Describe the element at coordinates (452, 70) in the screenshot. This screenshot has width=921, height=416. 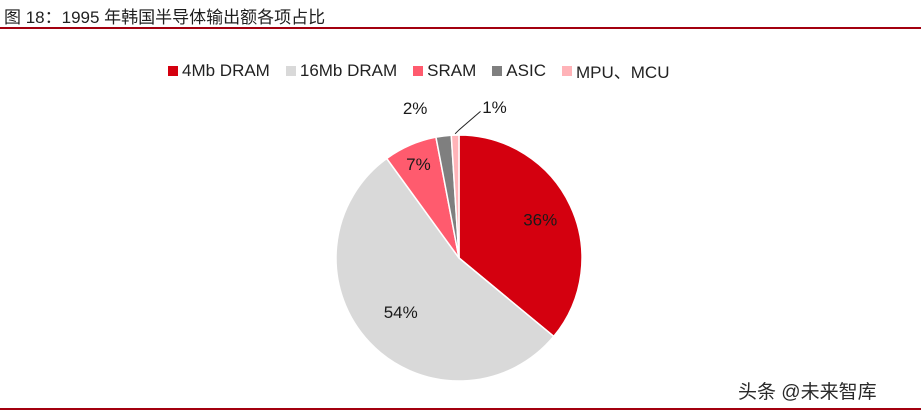
I see `legend-label-sram: SRAM` at that location.